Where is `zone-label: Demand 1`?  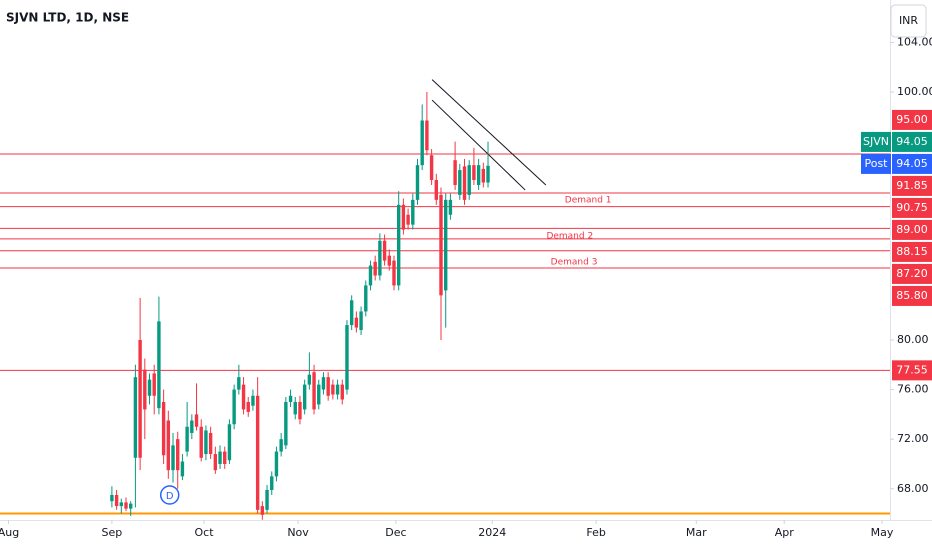
zone-label: Demand 1 is located at coordinates (588, 200).